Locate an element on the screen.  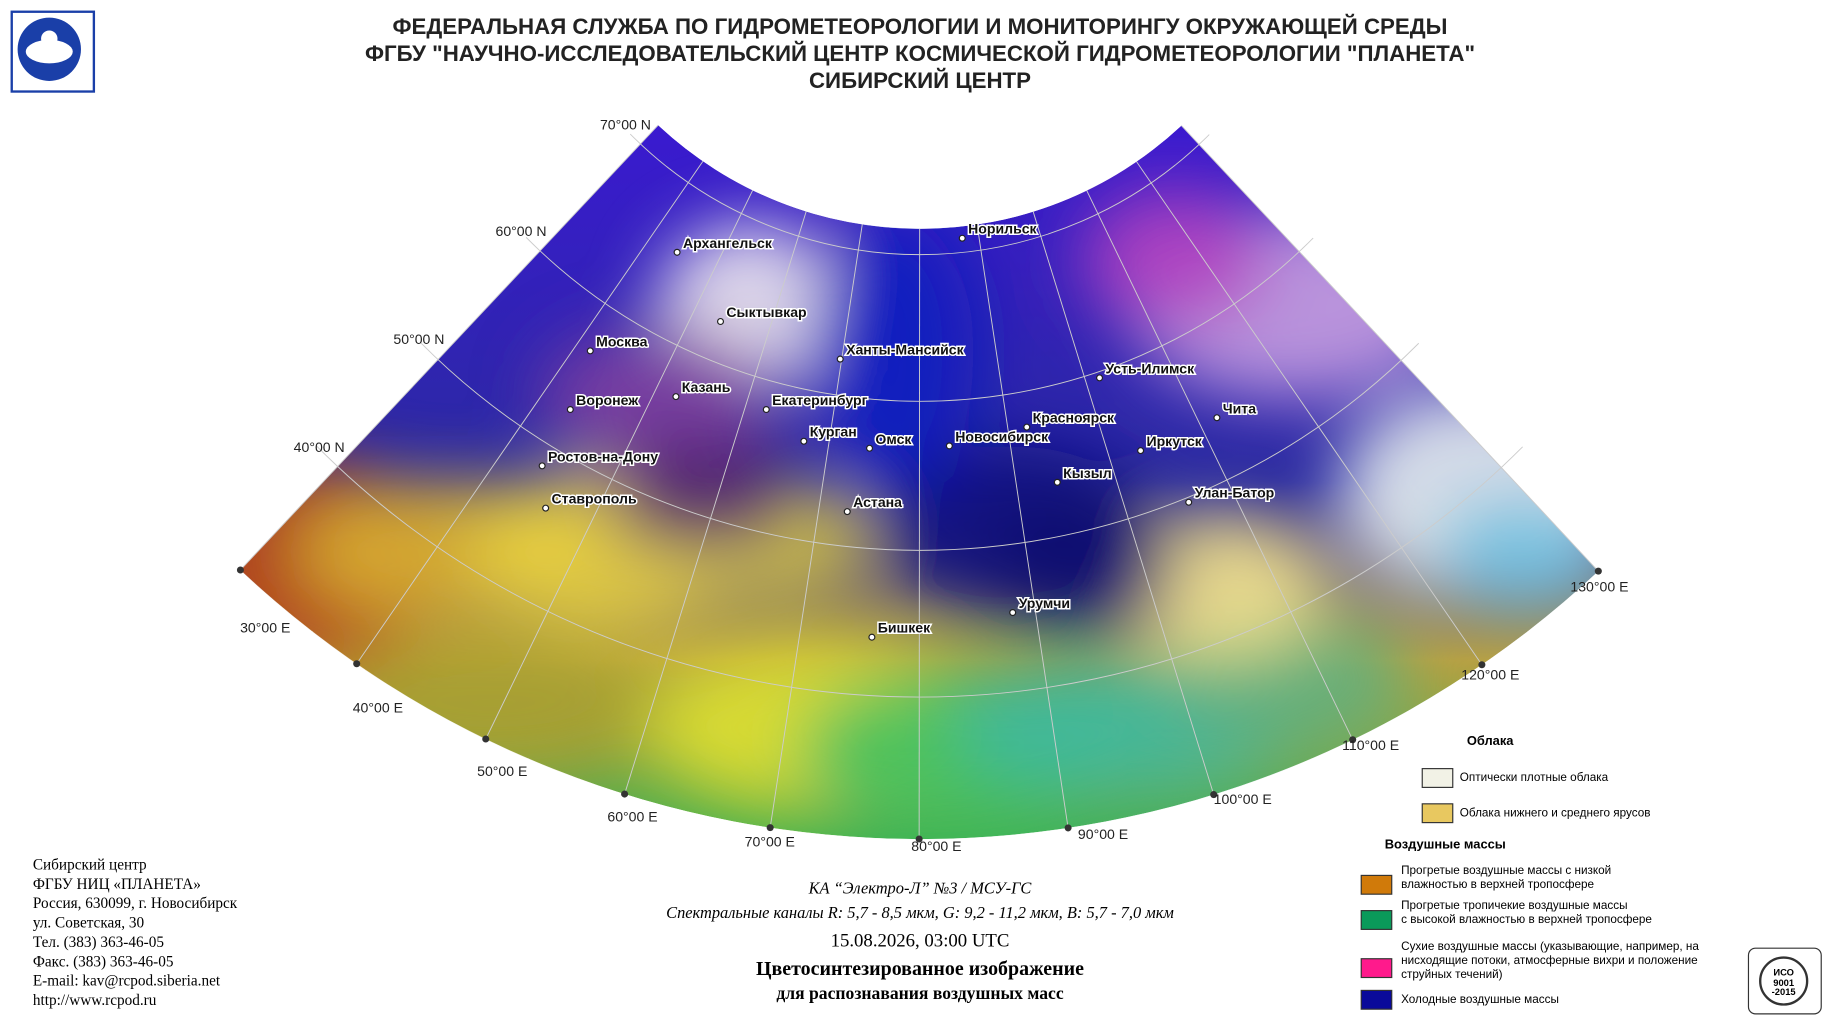
lon-label: 70°00 E is located at coordinates (770, 841).